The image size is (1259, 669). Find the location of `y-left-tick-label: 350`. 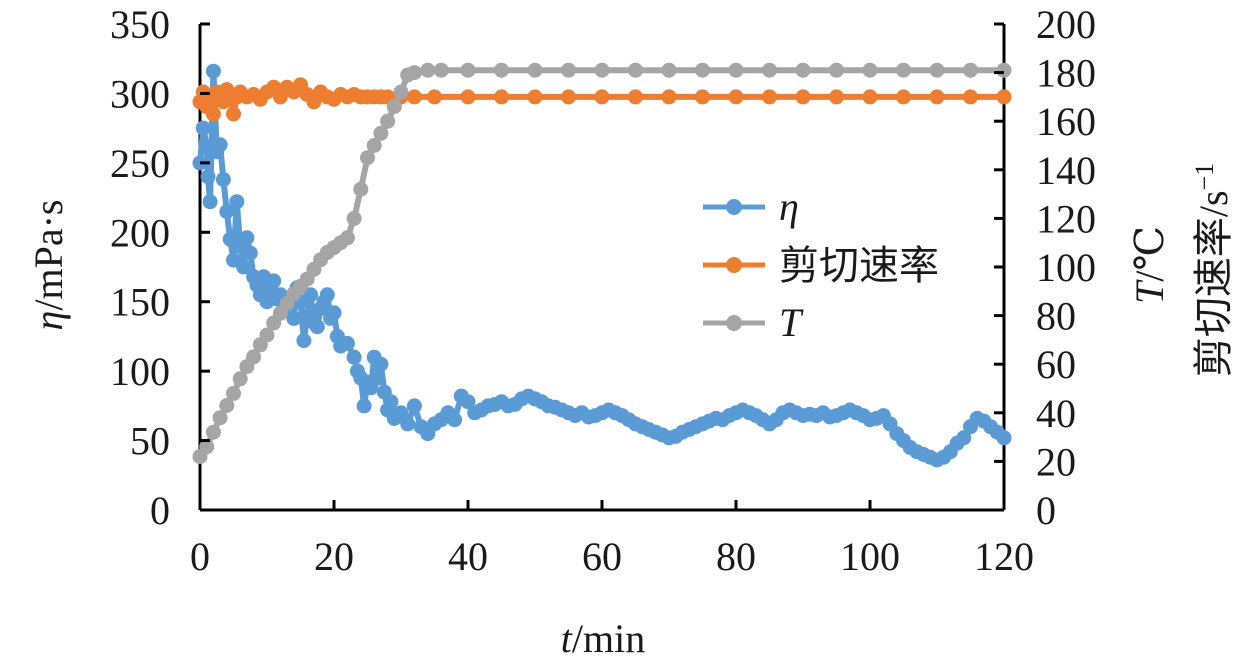

y-left-tick-label: 350 is located at coordinates (140, 24).